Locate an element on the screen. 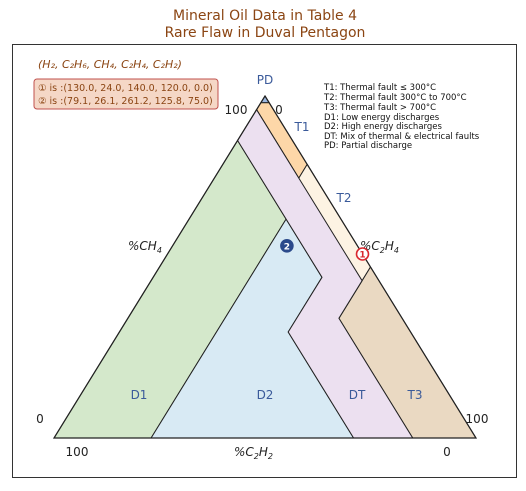 This screenshot has height=491, width=526. zone-label-d1: D1 is located at coordinates (139, 395).